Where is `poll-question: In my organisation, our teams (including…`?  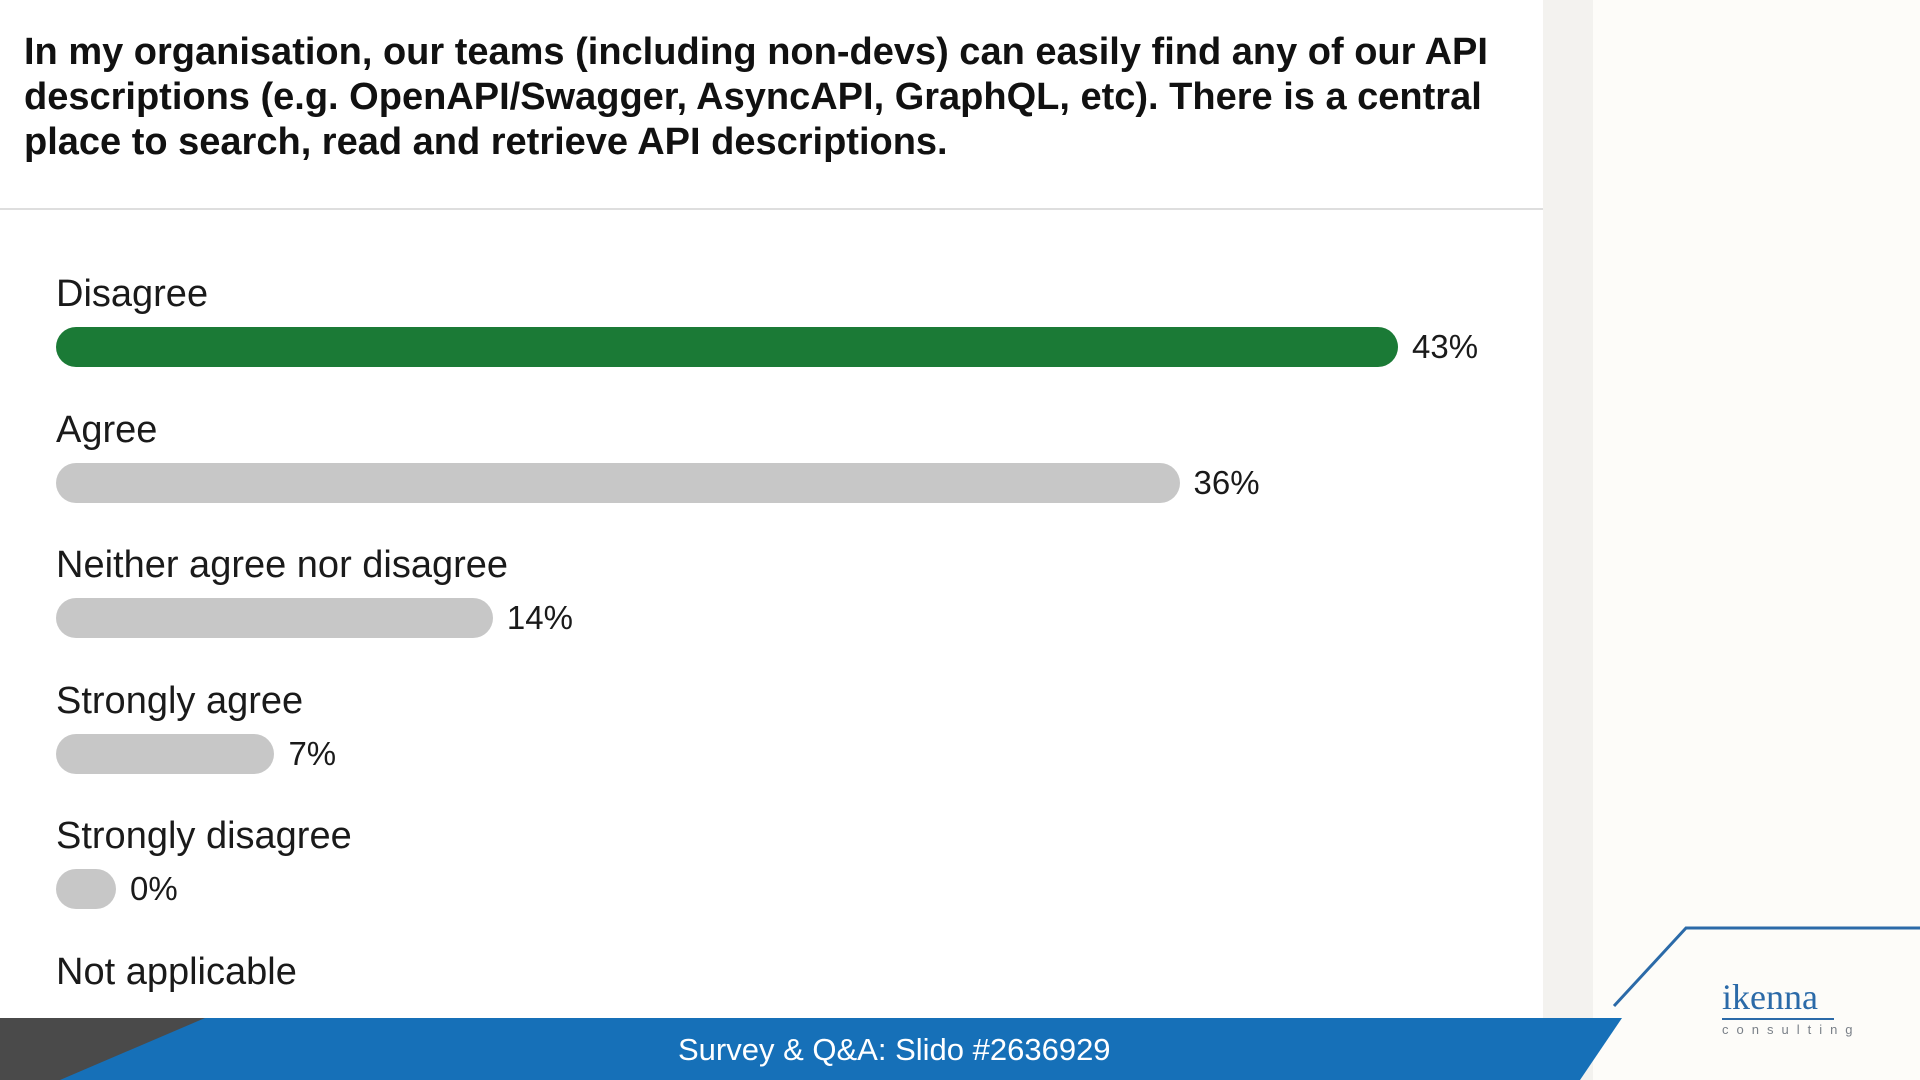 poll-question: In my organisation, our teams (including… is located at coordinates (756, 97).